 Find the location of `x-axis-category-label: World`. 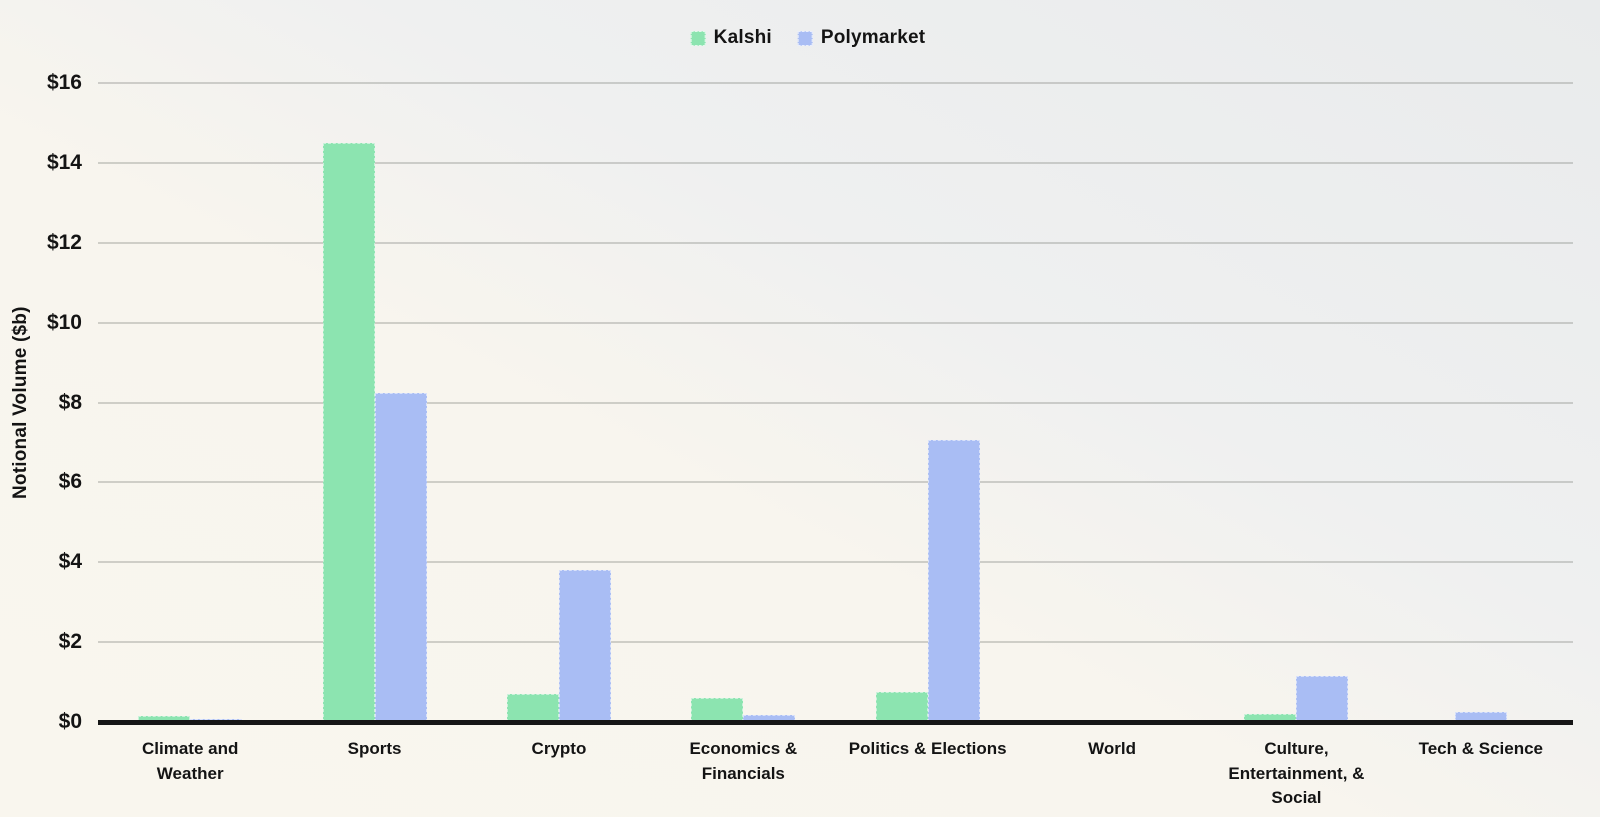

x-axis-category-label: World is located at coordinates (1112, 748).